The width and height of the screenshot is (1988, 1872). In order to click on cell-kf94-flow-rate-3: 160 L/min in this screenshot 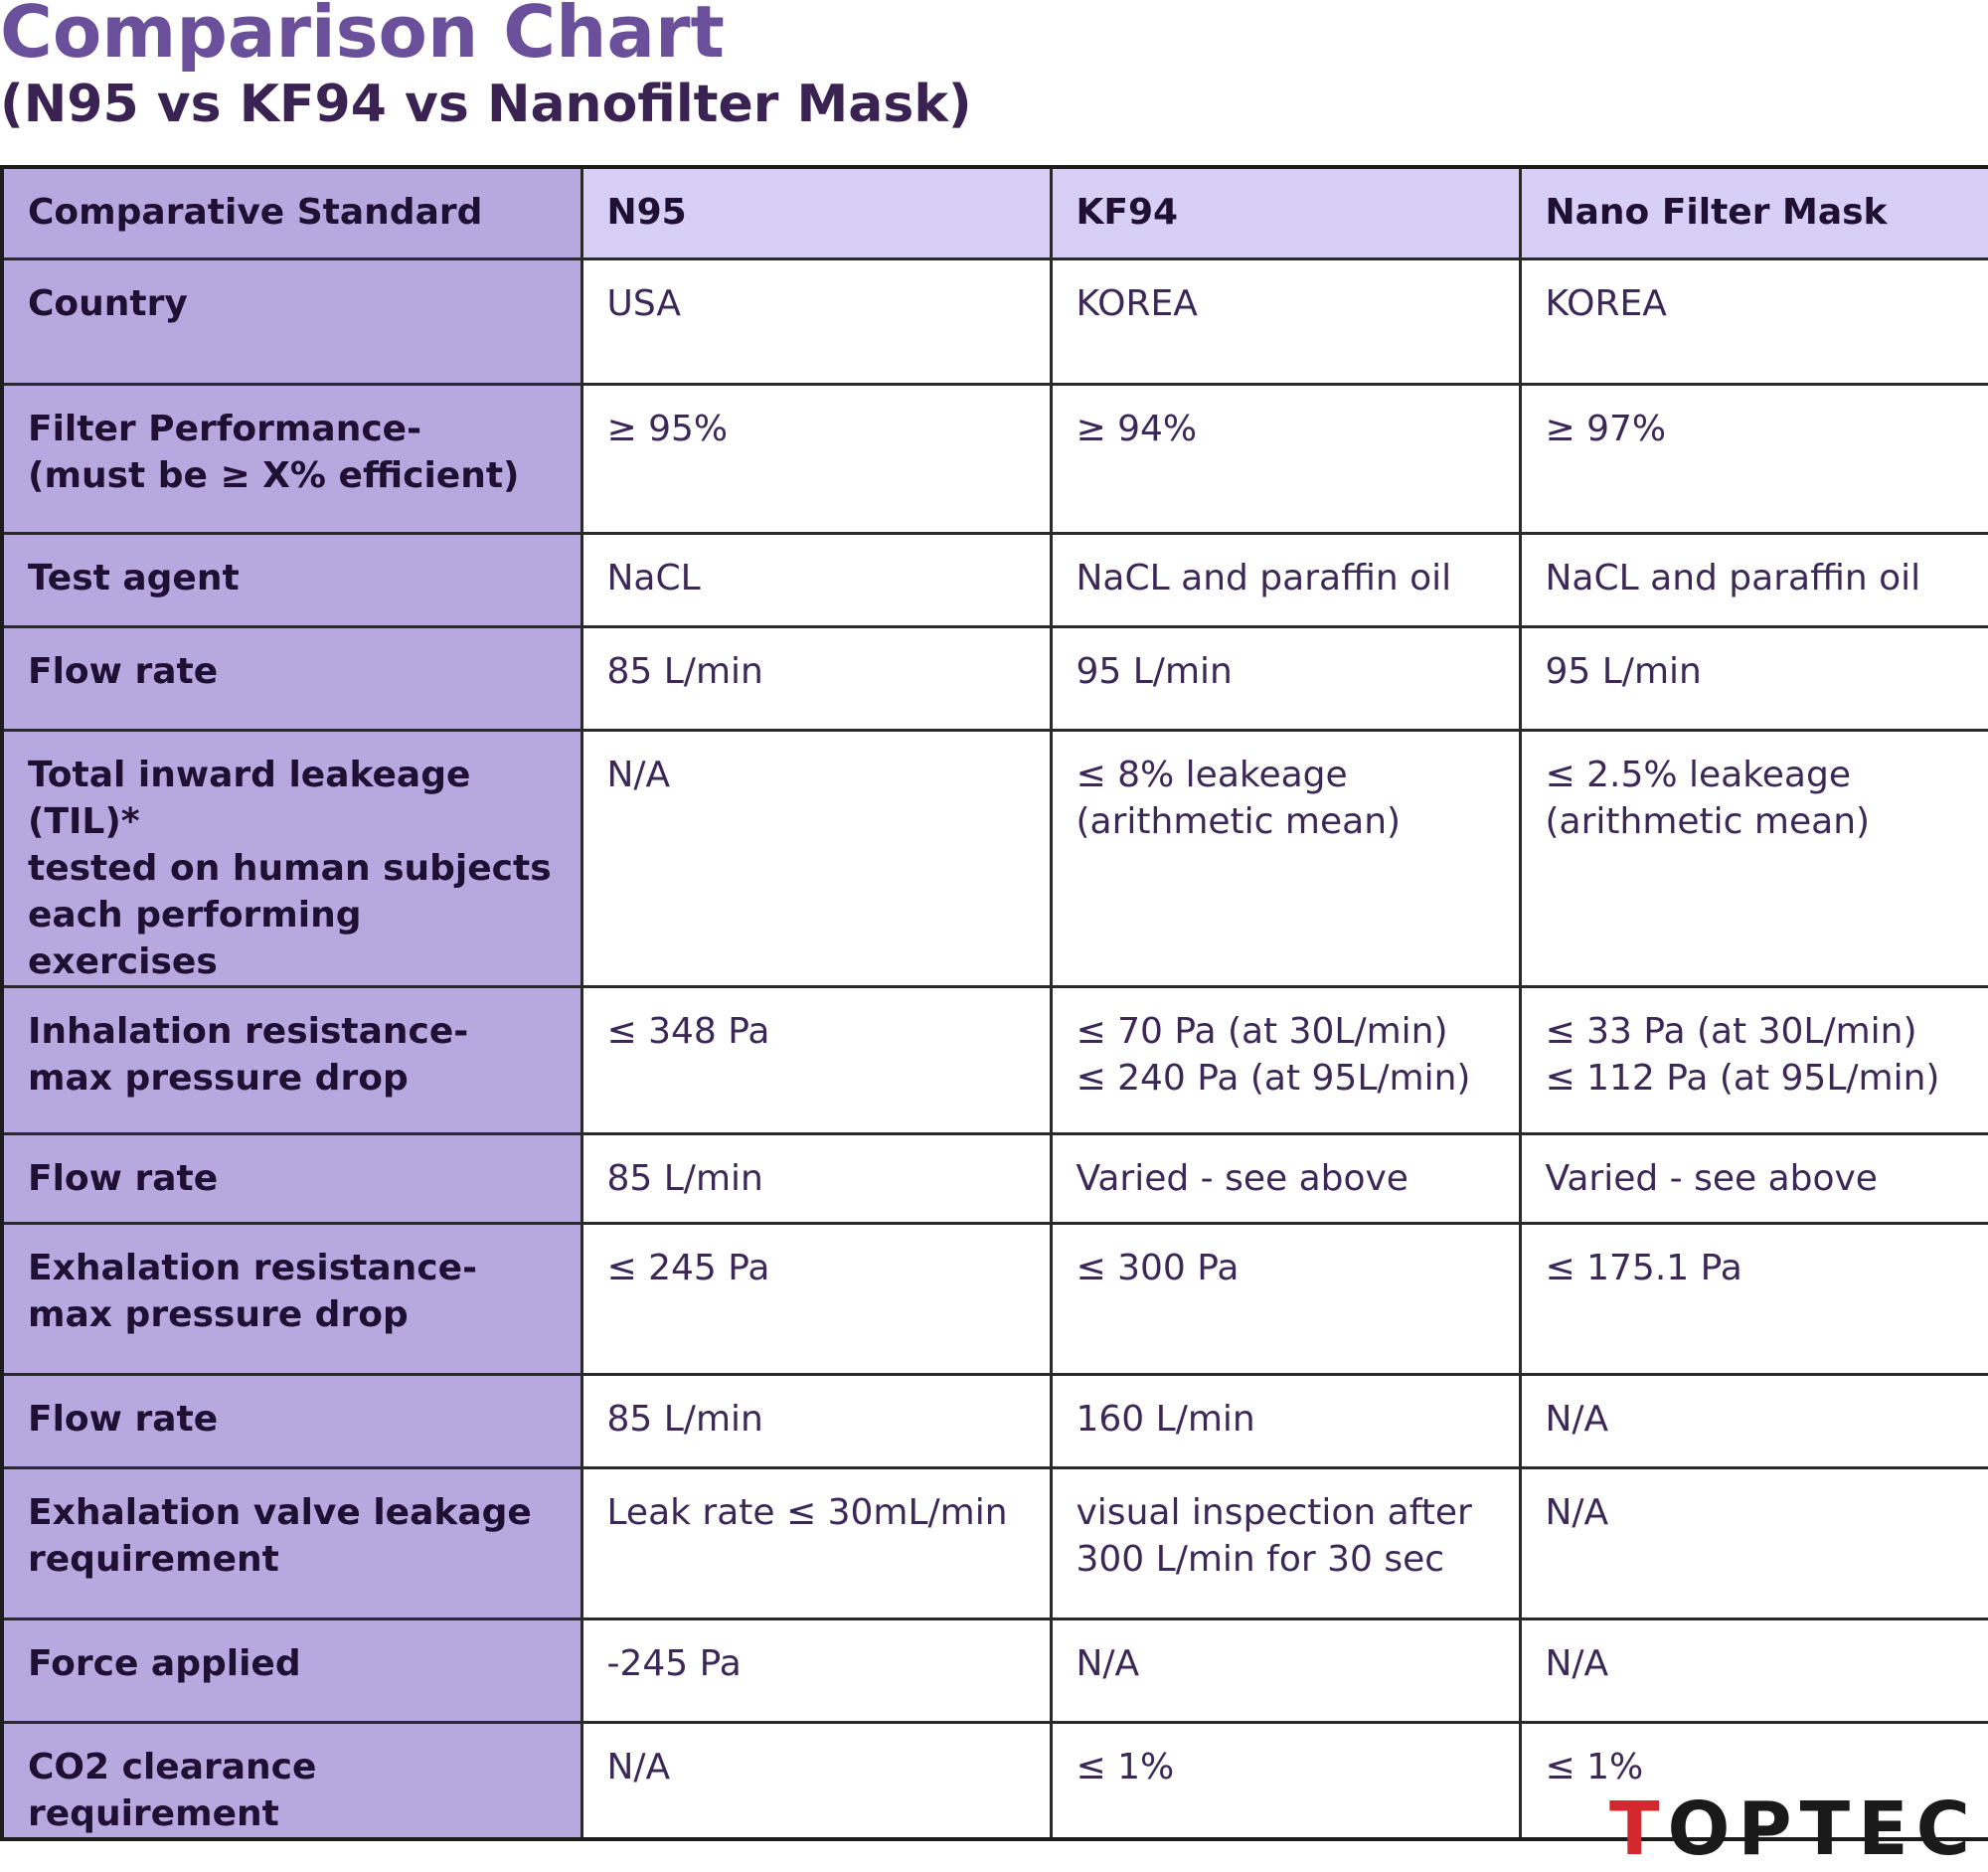, I will do `click(1285, 1420)`.